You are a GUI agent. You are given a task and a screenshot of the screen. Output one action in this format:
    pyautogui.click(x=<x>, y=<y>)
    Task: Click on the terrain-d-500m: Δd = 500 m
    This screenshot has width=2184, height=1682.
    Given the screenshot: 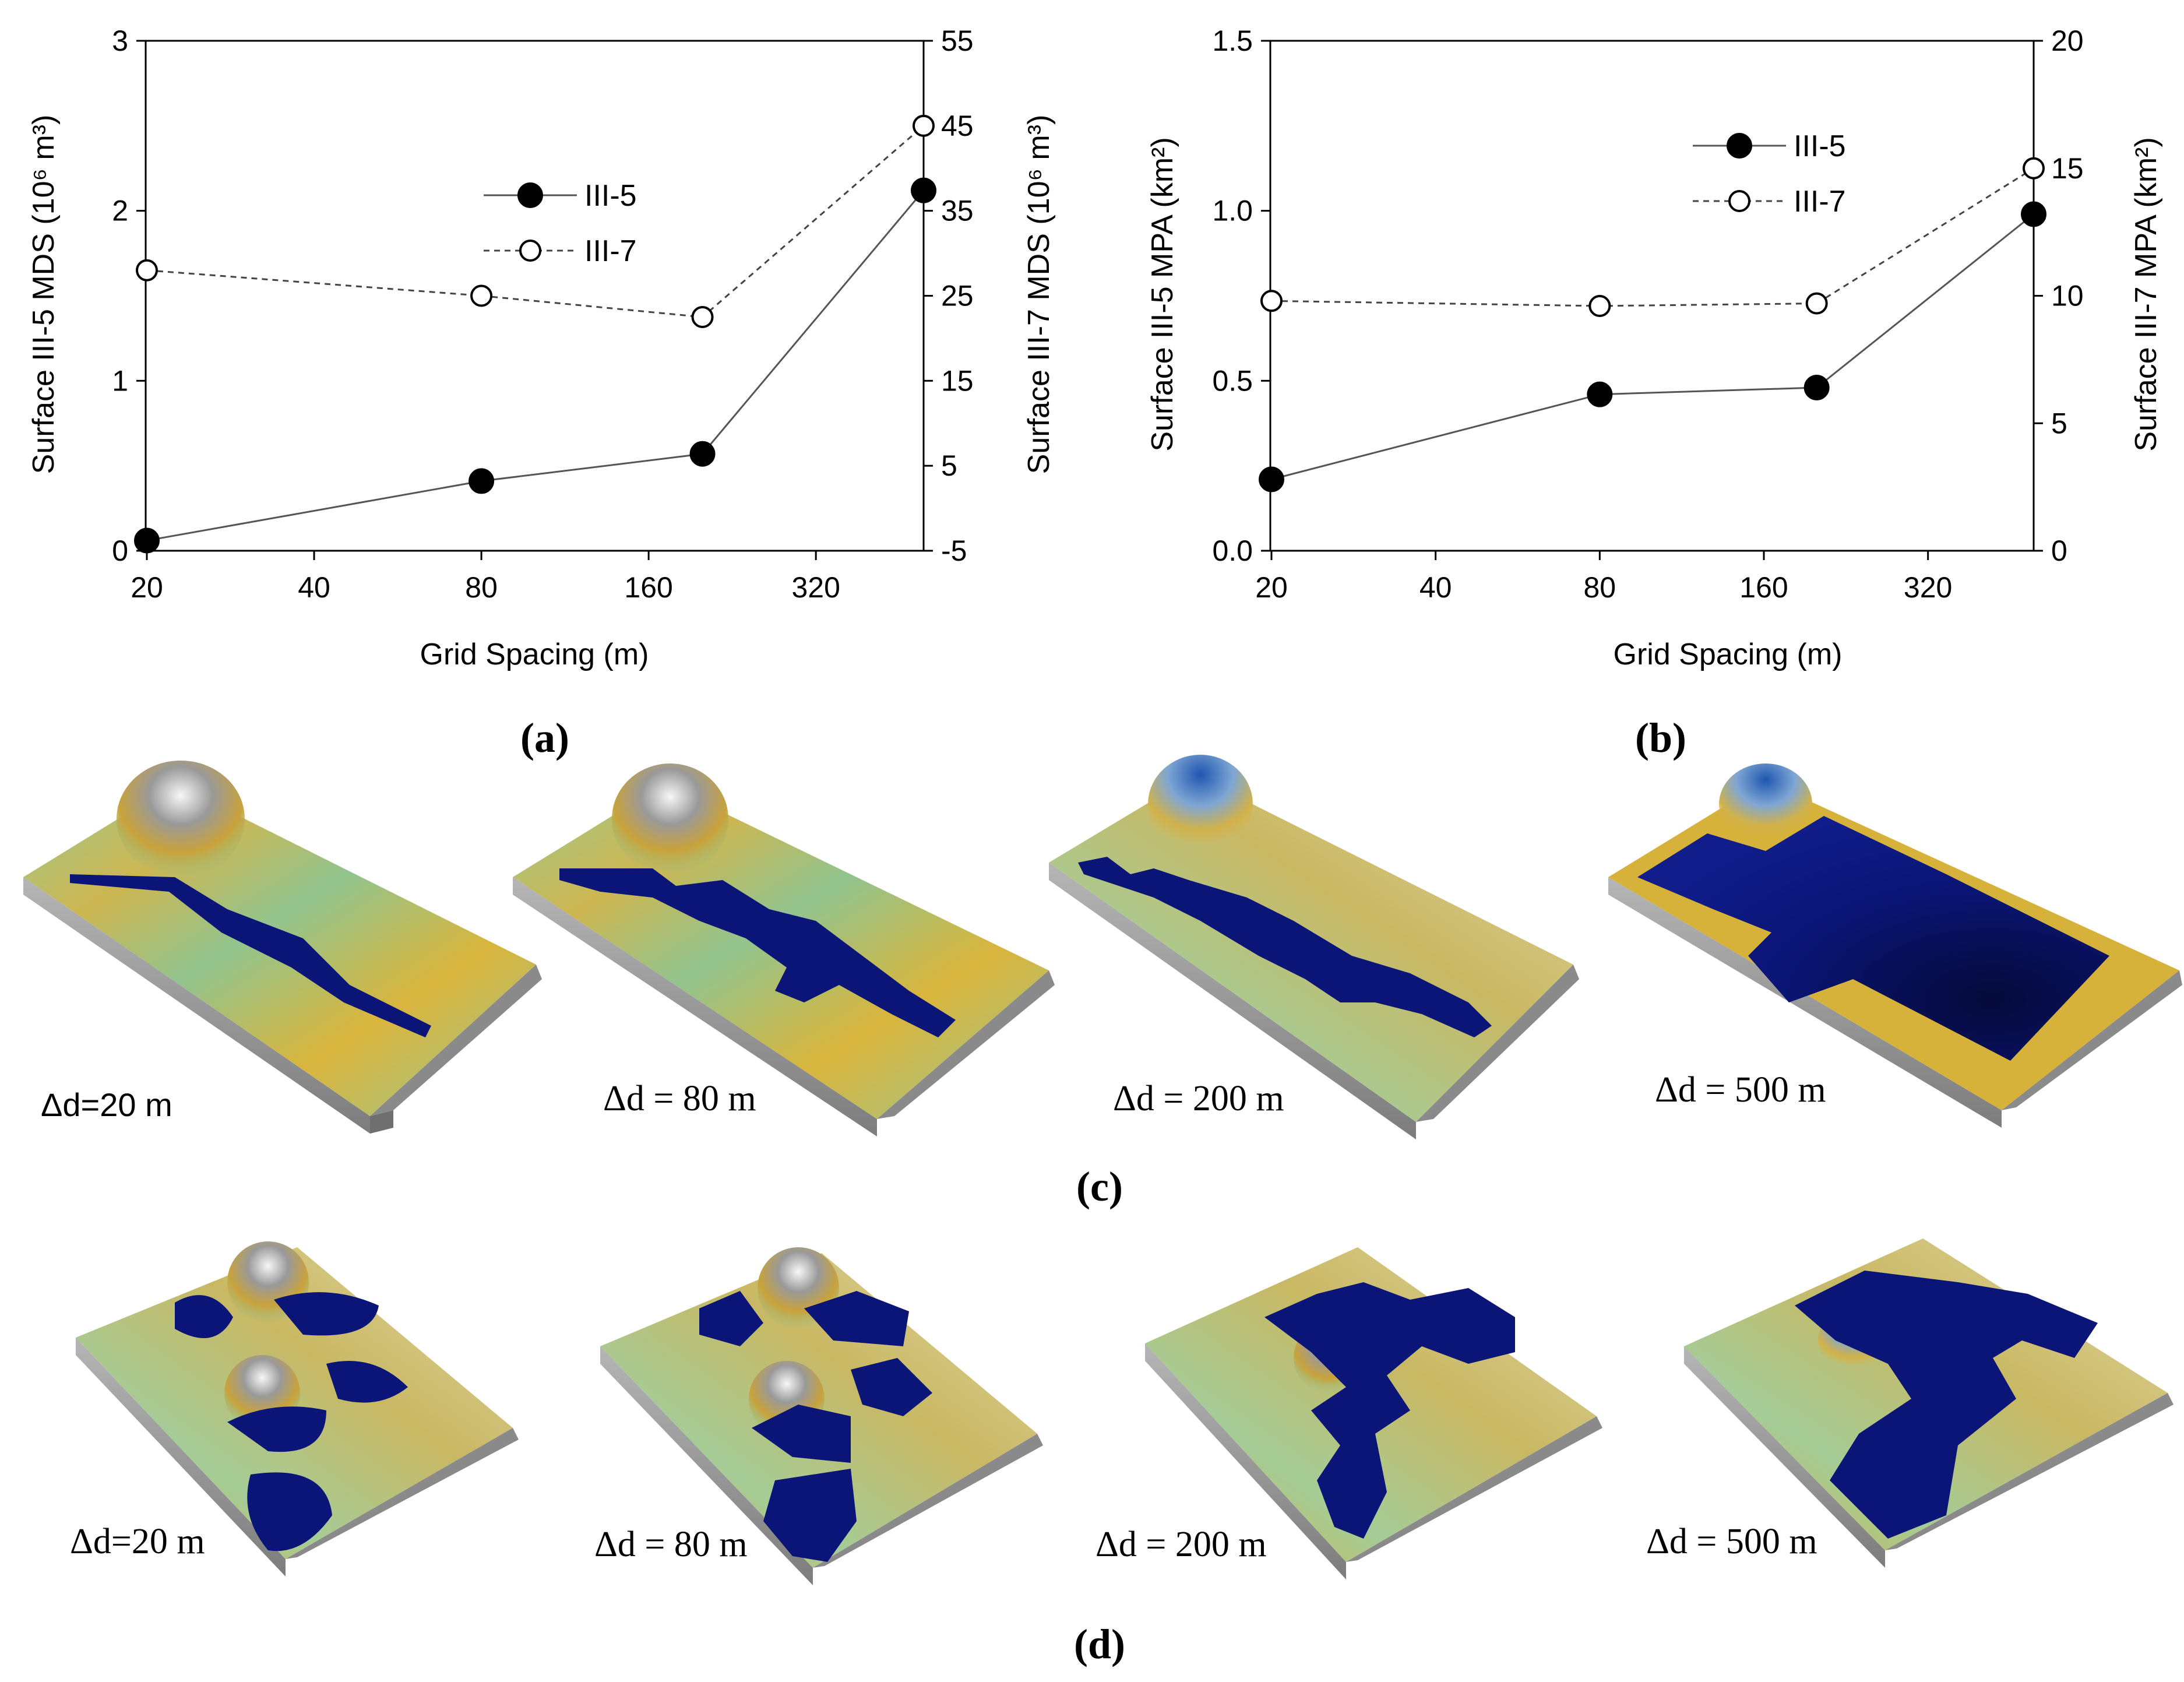 What is the action you would take?
    pyautogui.click(x=1910, y=1403)
    